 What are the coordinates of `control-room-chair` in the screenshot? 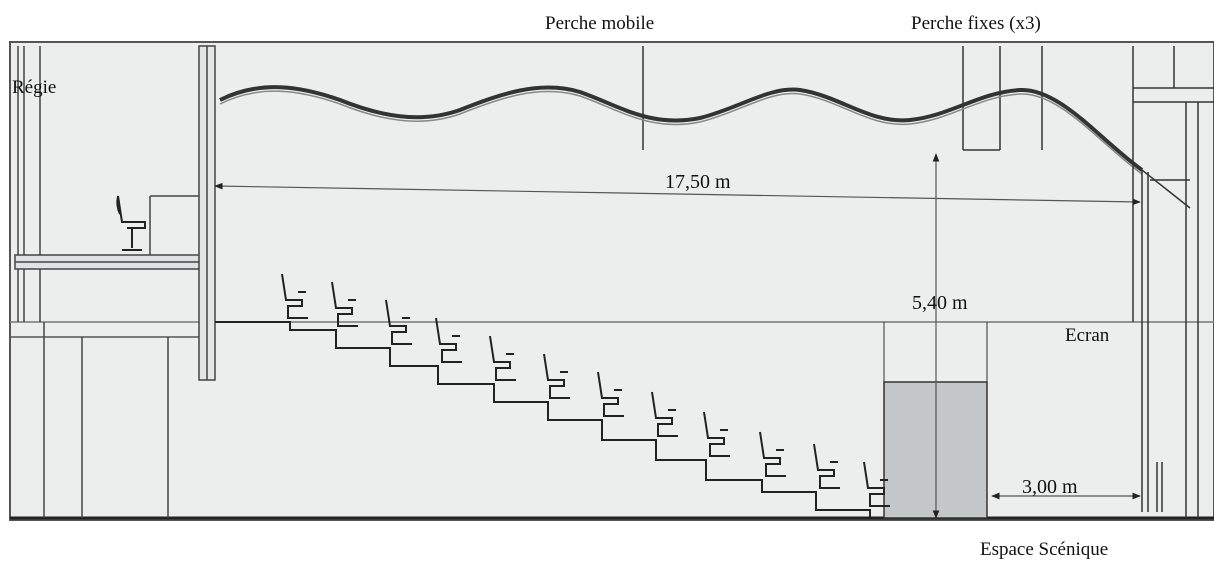 It's located at (131, 223).